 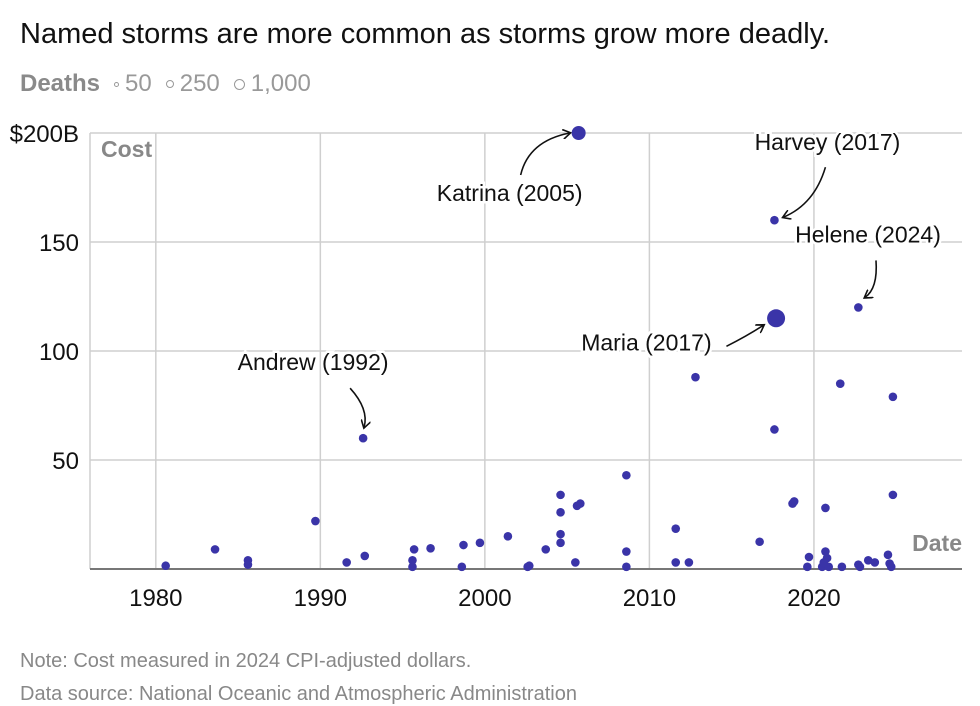 What do you see at coordinates (60, 83) in the screenshot?
I see `legend-title: Deaths` at bounding box center [60, 83].